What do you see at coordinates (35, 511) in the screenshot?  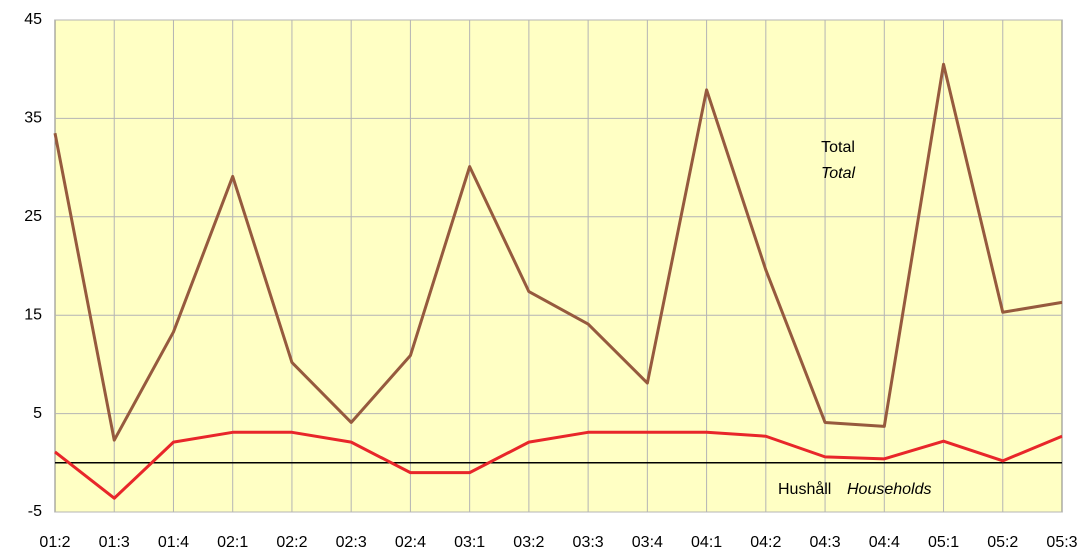 I see `y-tick-label: -5` at bounding box center [35, 511].